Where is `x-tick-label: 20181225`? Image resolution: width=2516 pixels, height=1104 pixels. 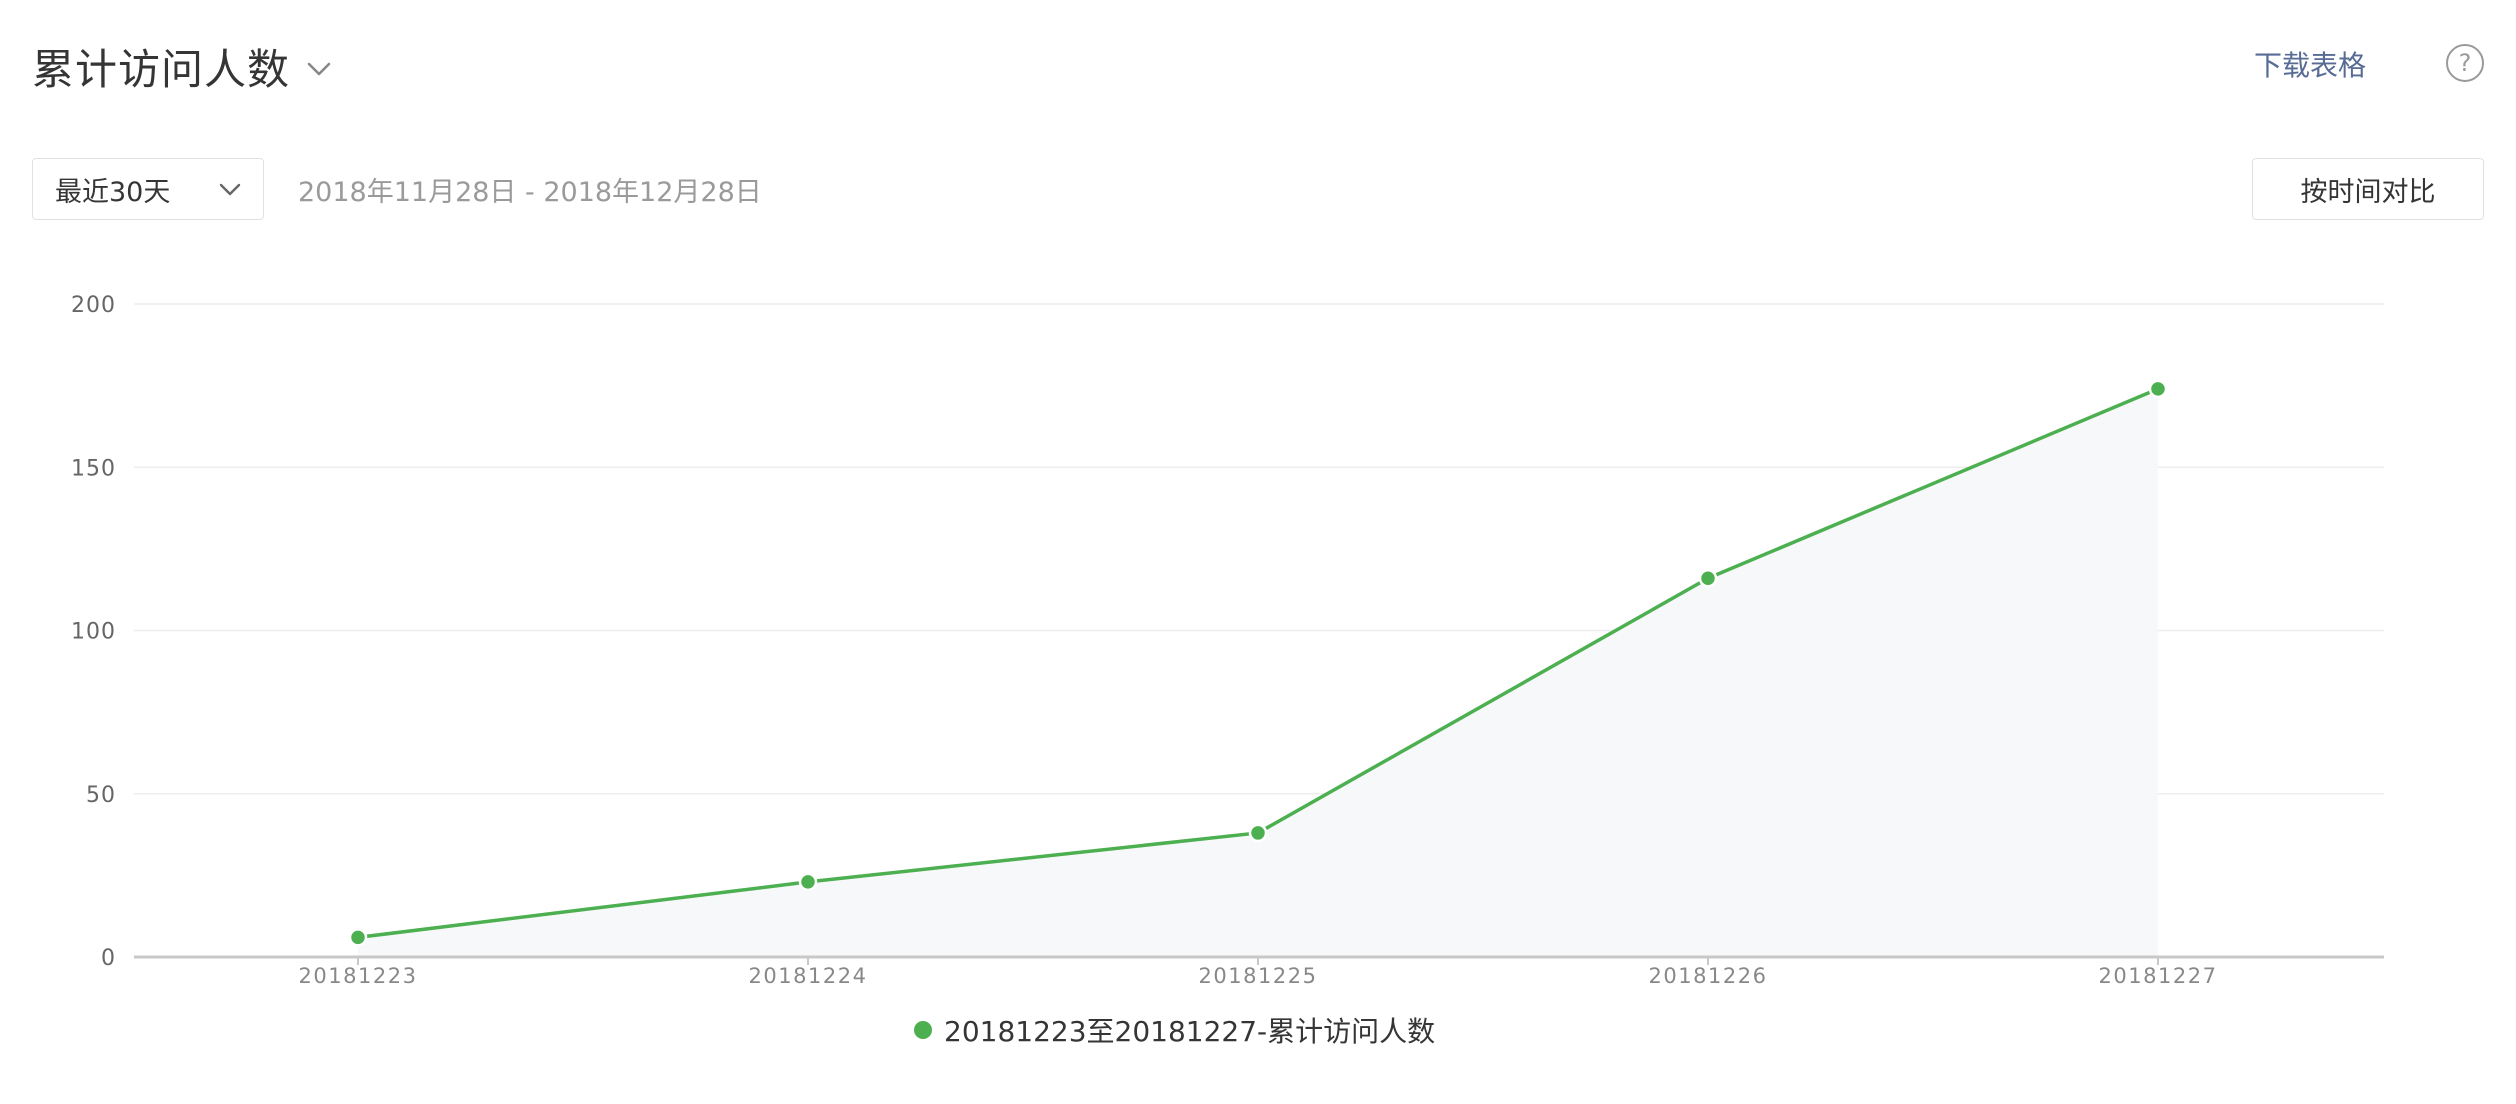 x-tick-label: 20181225 is located at coordinates (1258, 976).